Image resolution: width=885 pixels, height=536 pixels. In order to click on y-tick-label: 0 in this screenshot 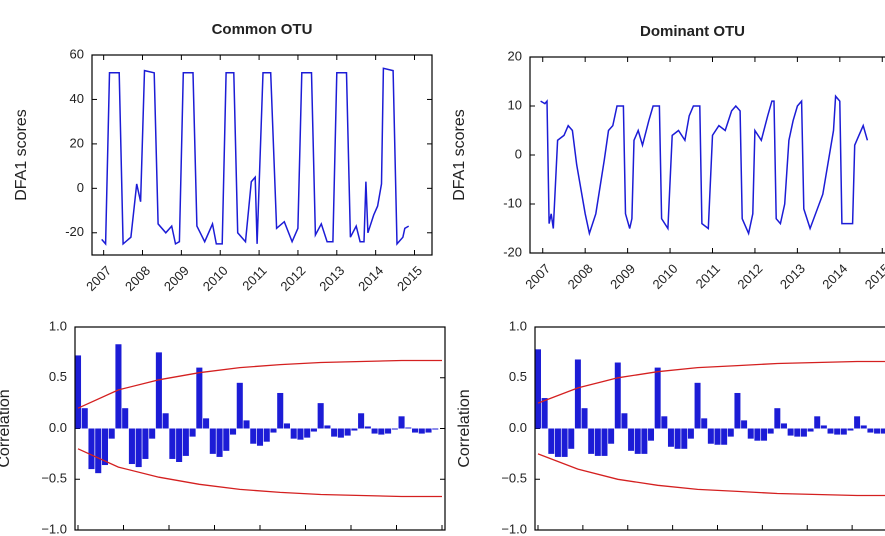, I will do `click(518, 153)`.